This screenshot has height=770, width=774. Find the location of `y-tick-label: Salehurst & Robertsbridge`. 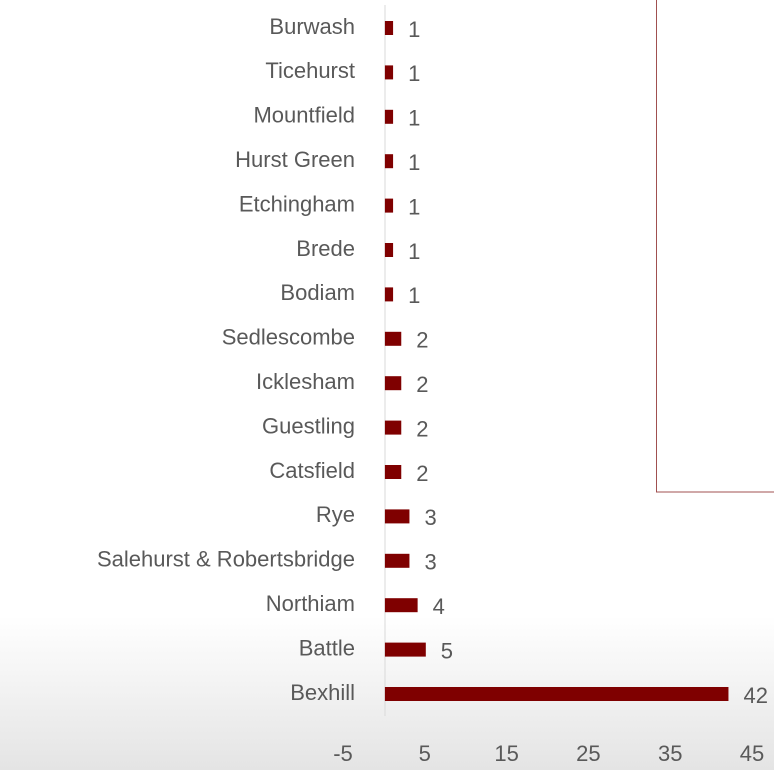

y-tick-label: Salehurst & Robertsbridge is located at coordinates (226, 559).